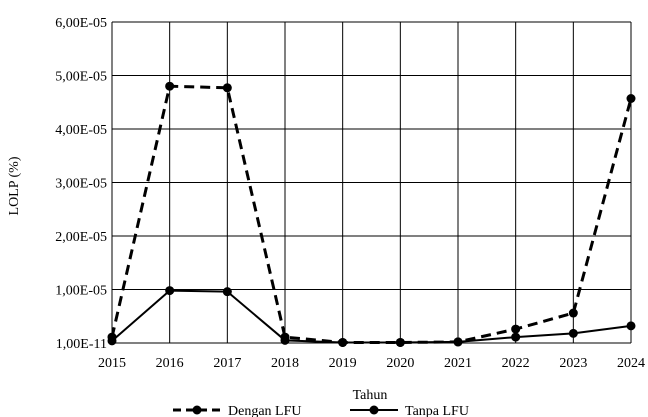  I want to click on legend-marker-dengan-lfu, so click(197, 410).